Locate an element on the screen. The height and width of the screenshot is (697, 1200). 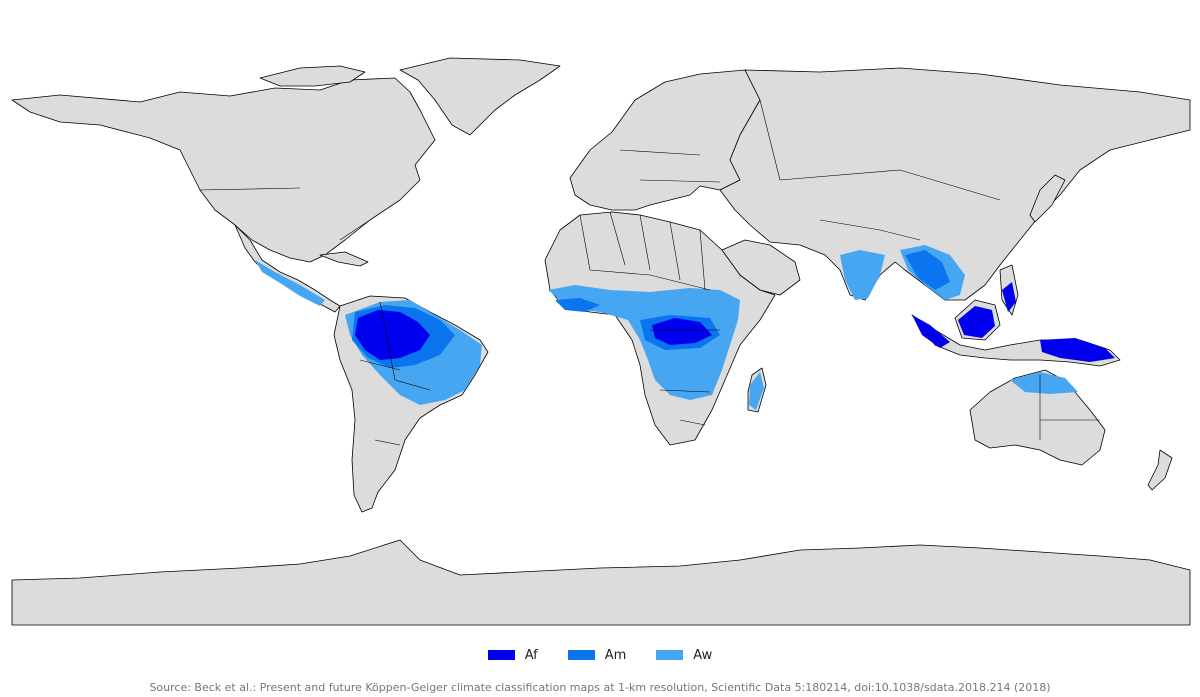
af-region-amazon is located at coordinates (392, 335).